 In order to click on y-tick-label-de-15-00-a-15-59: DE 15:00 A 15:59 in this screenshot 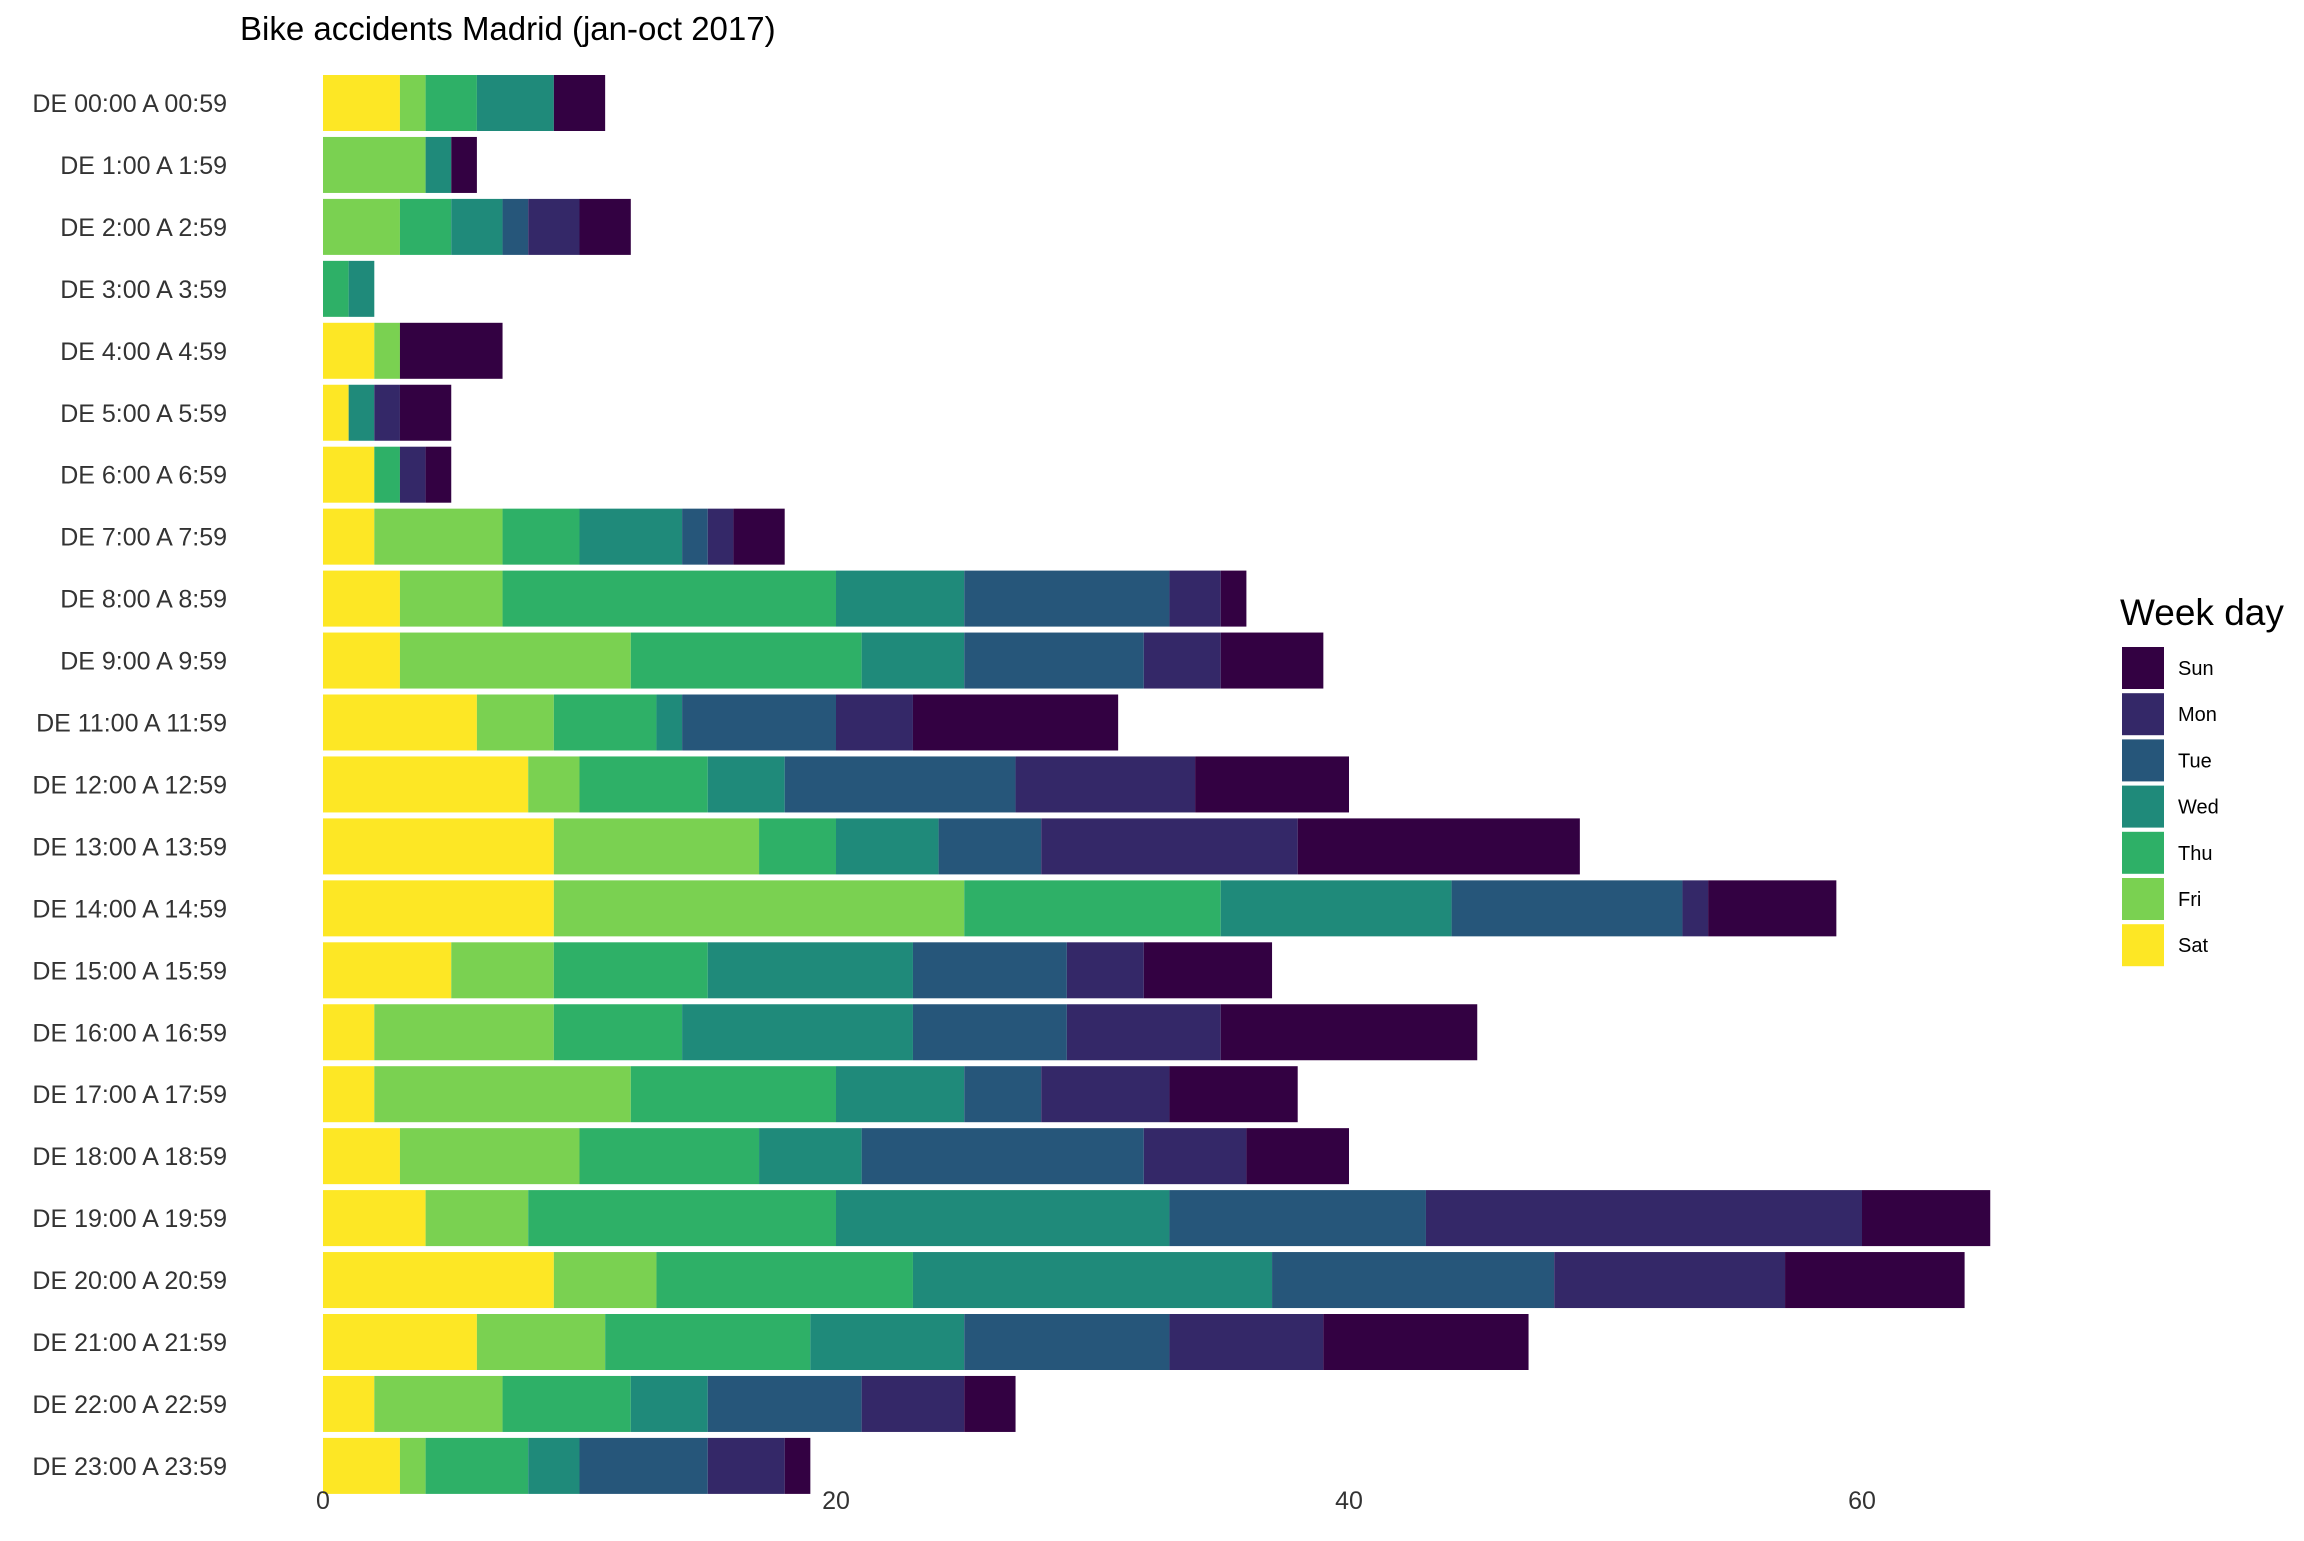, I will do `click(129, 971)`.